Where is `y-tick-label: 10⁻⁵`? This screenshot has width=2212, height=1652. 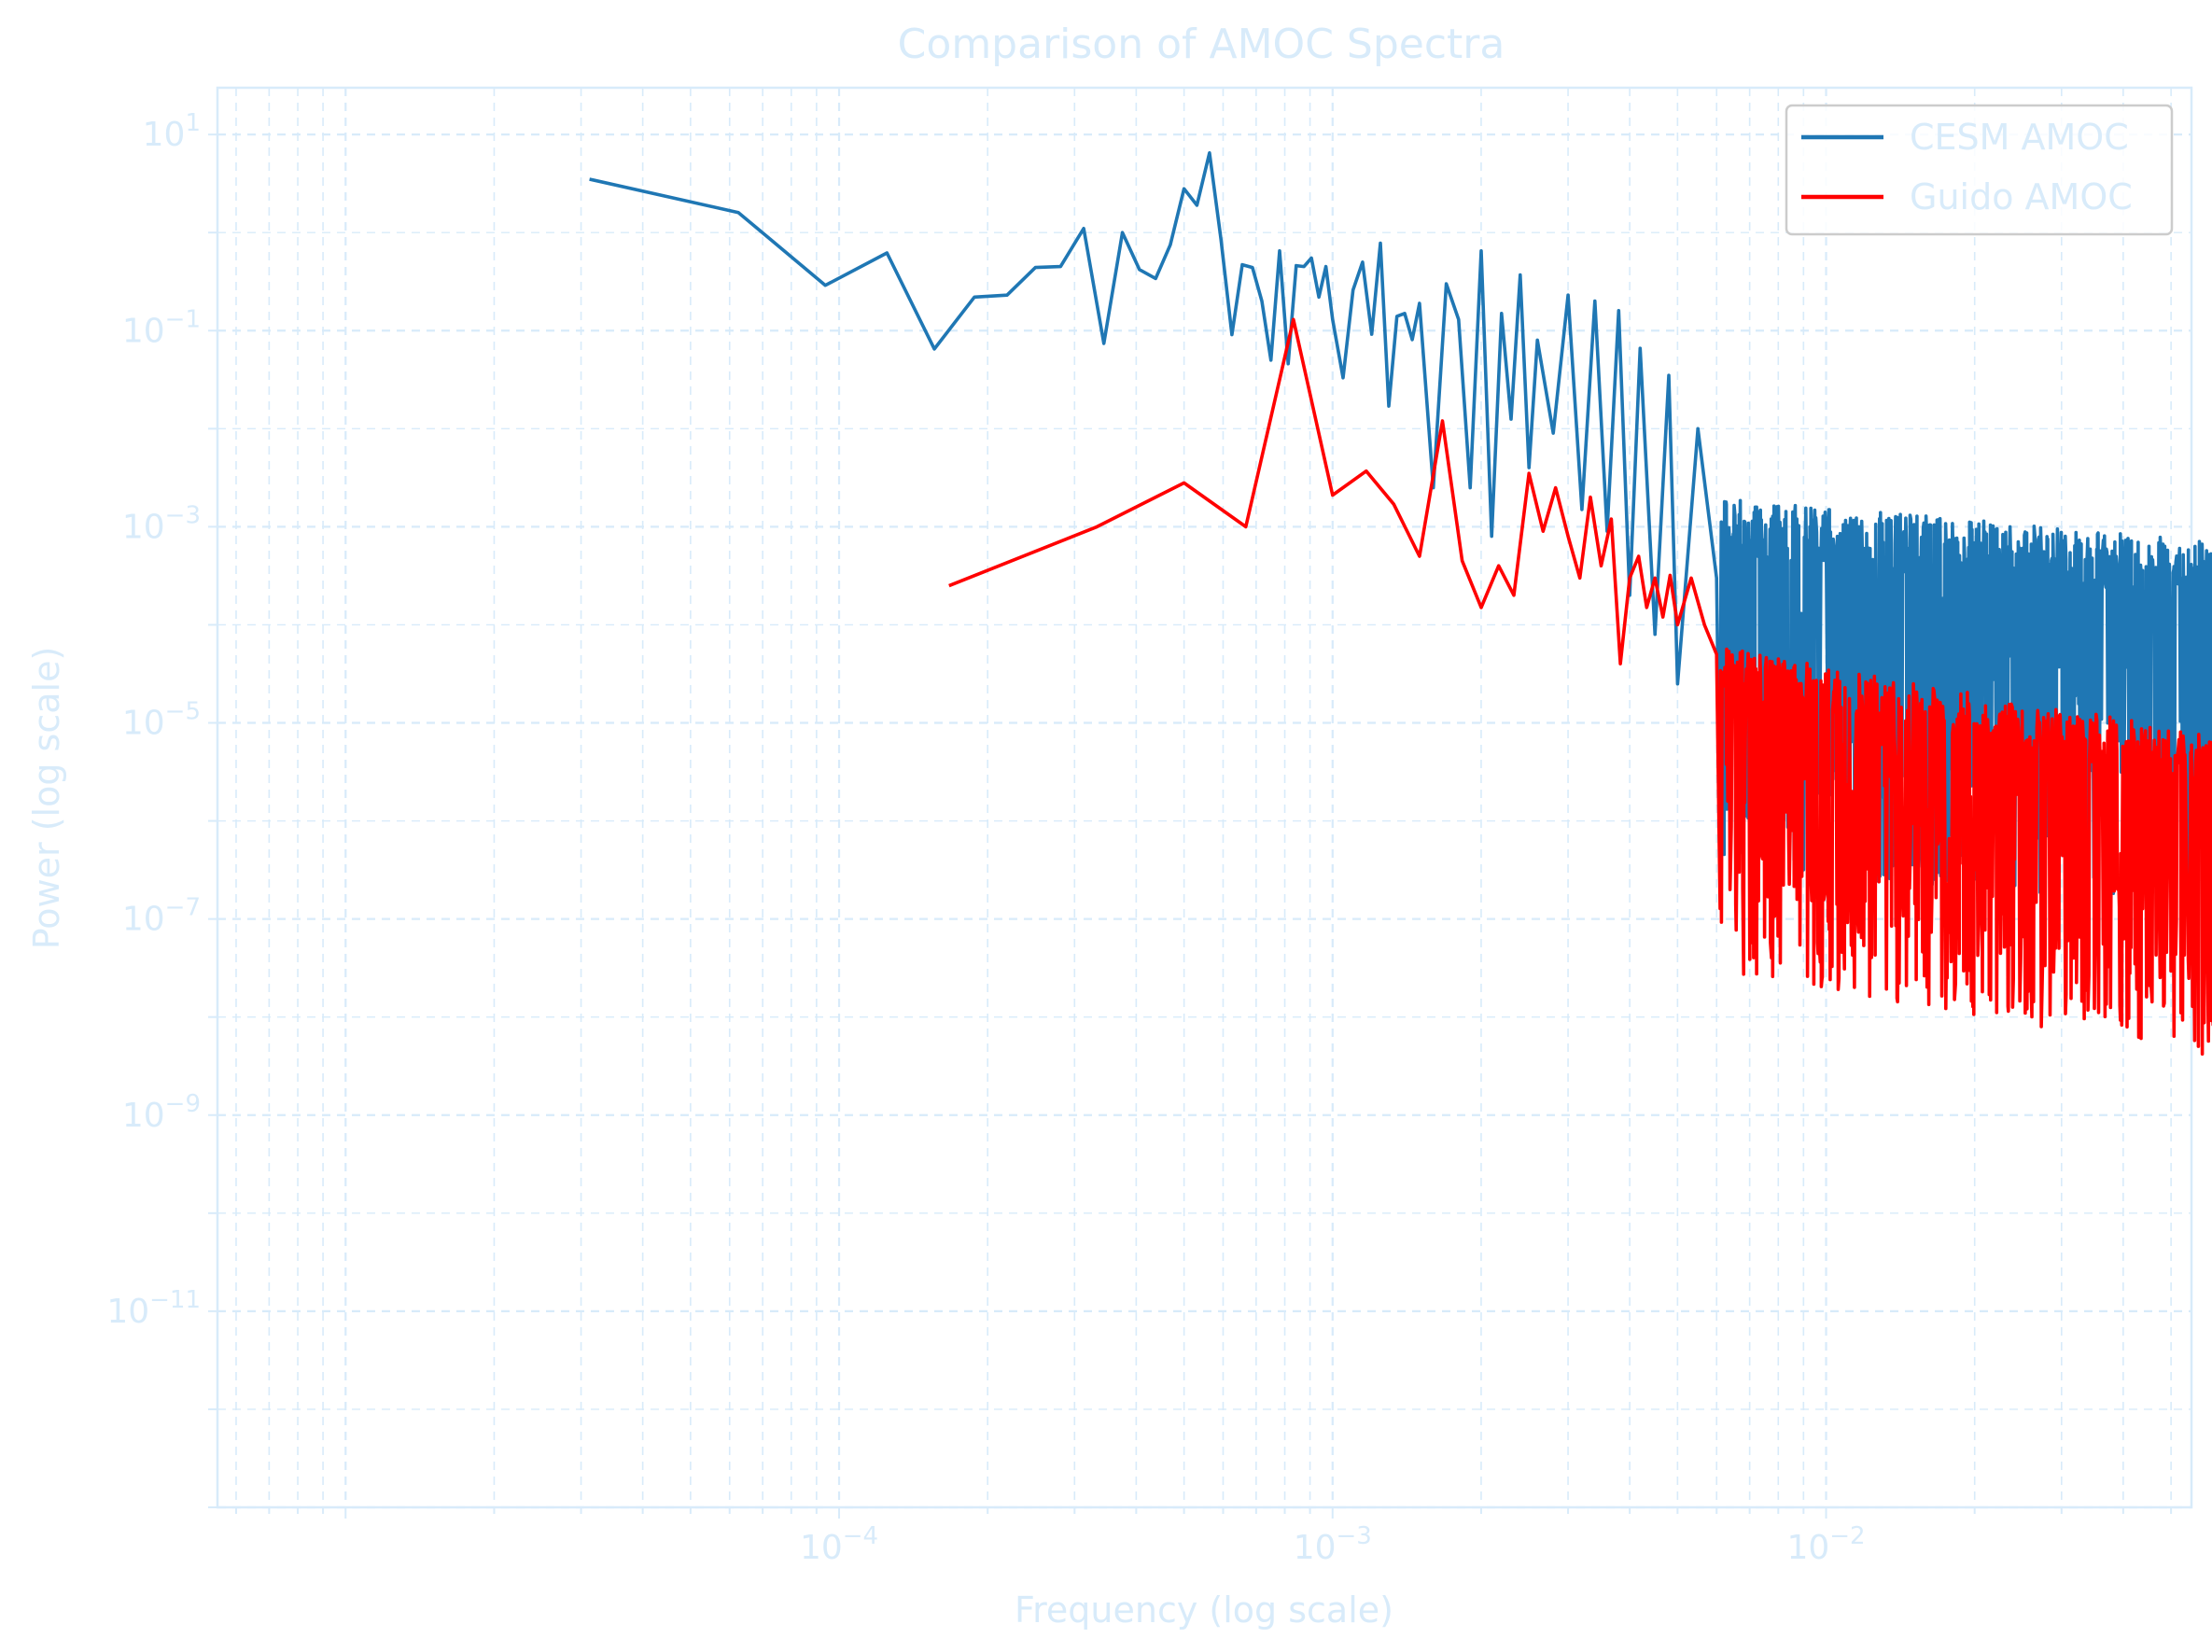 y-tick-label: 10⁻⁵ is located at coordinates (161, 720).